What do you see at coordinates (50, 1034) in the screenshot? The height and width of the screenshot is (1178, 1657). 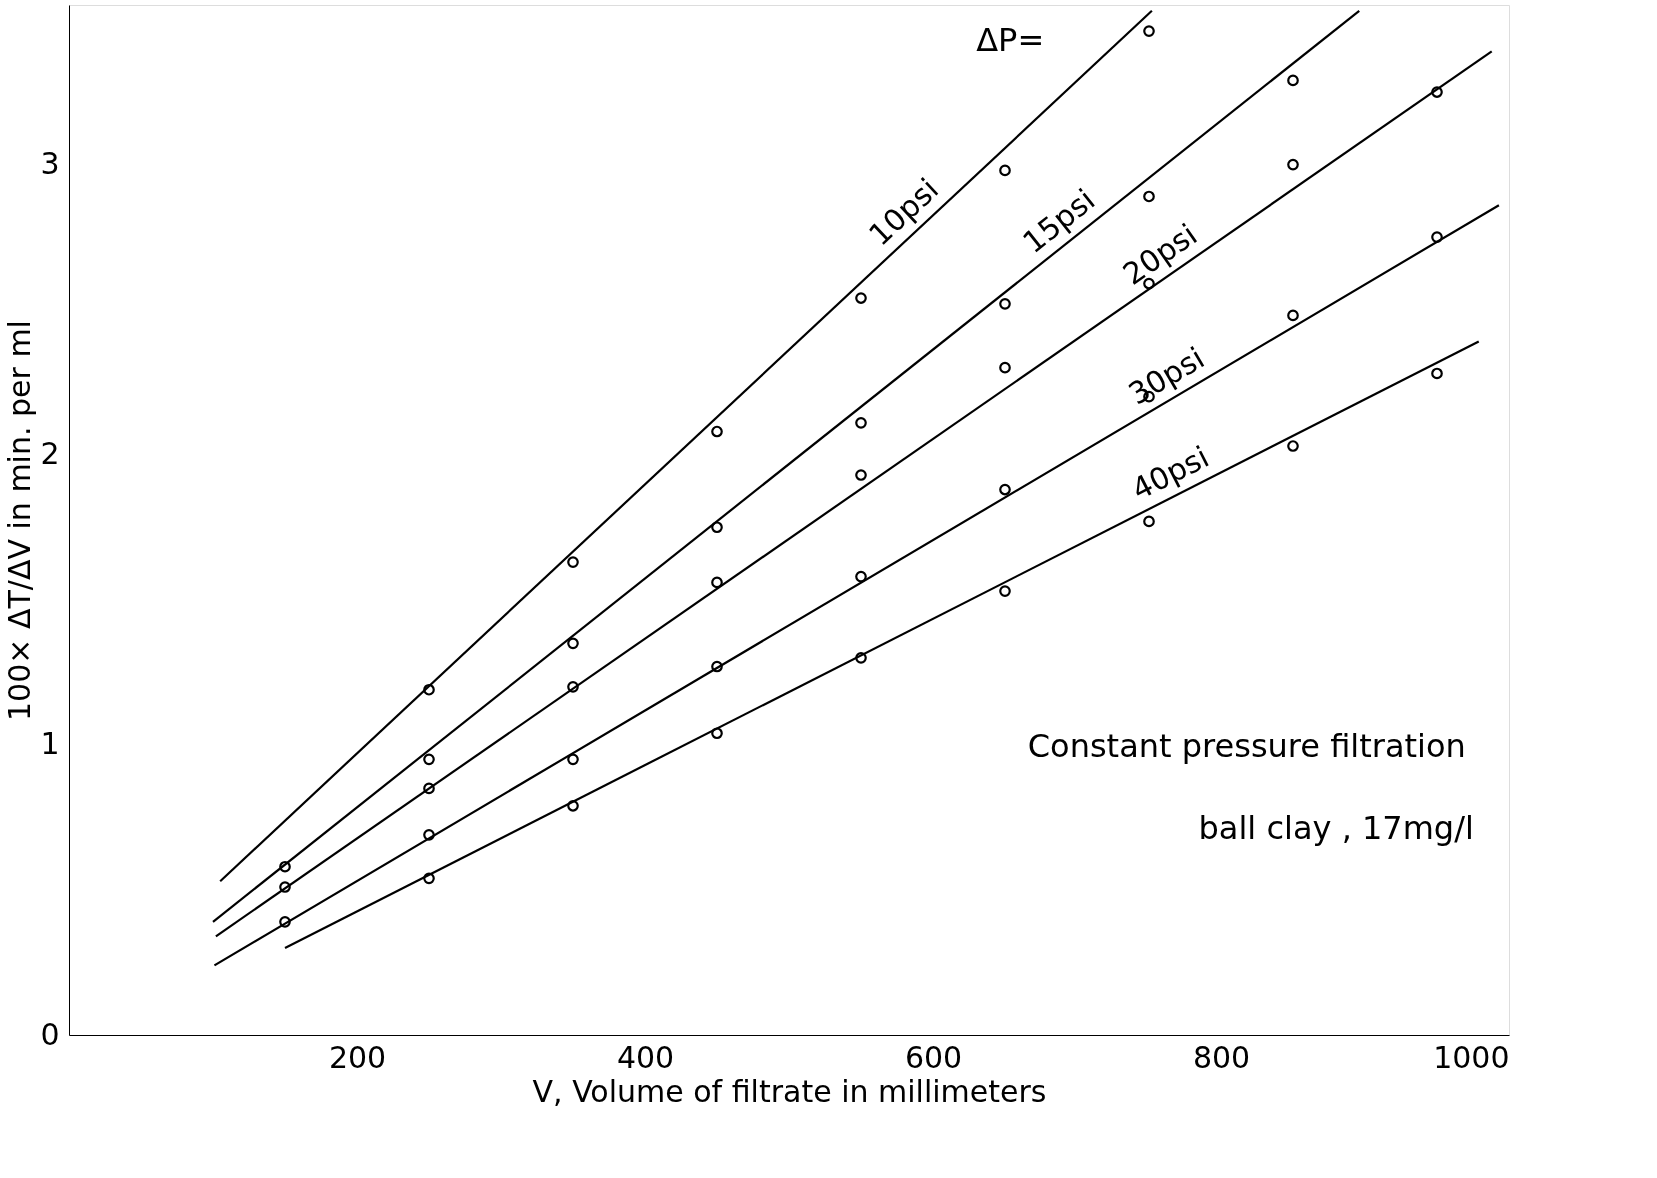 I see `y-tick-label: 0` at bounding box center [50, 1034].